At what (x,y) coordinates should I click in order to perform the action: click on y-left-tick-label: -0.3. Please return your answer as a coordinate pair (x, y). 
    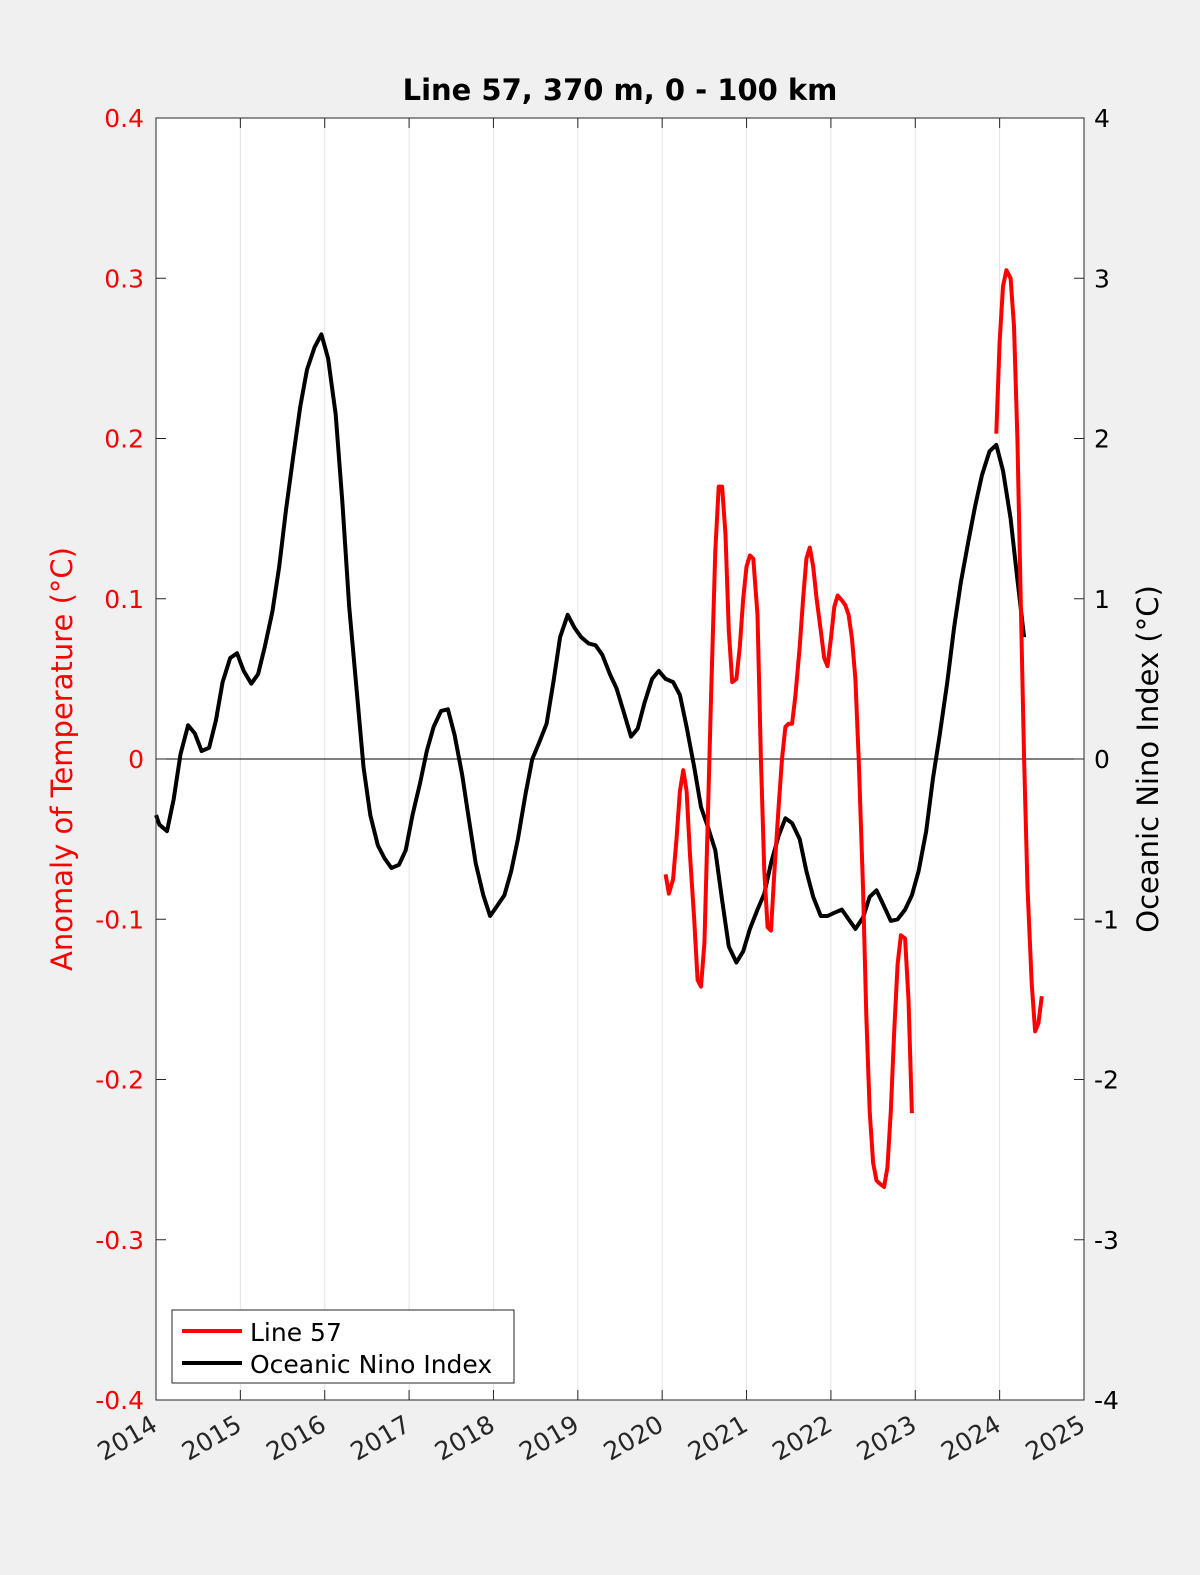
    Looking at the image, I should click on (119, 1240).